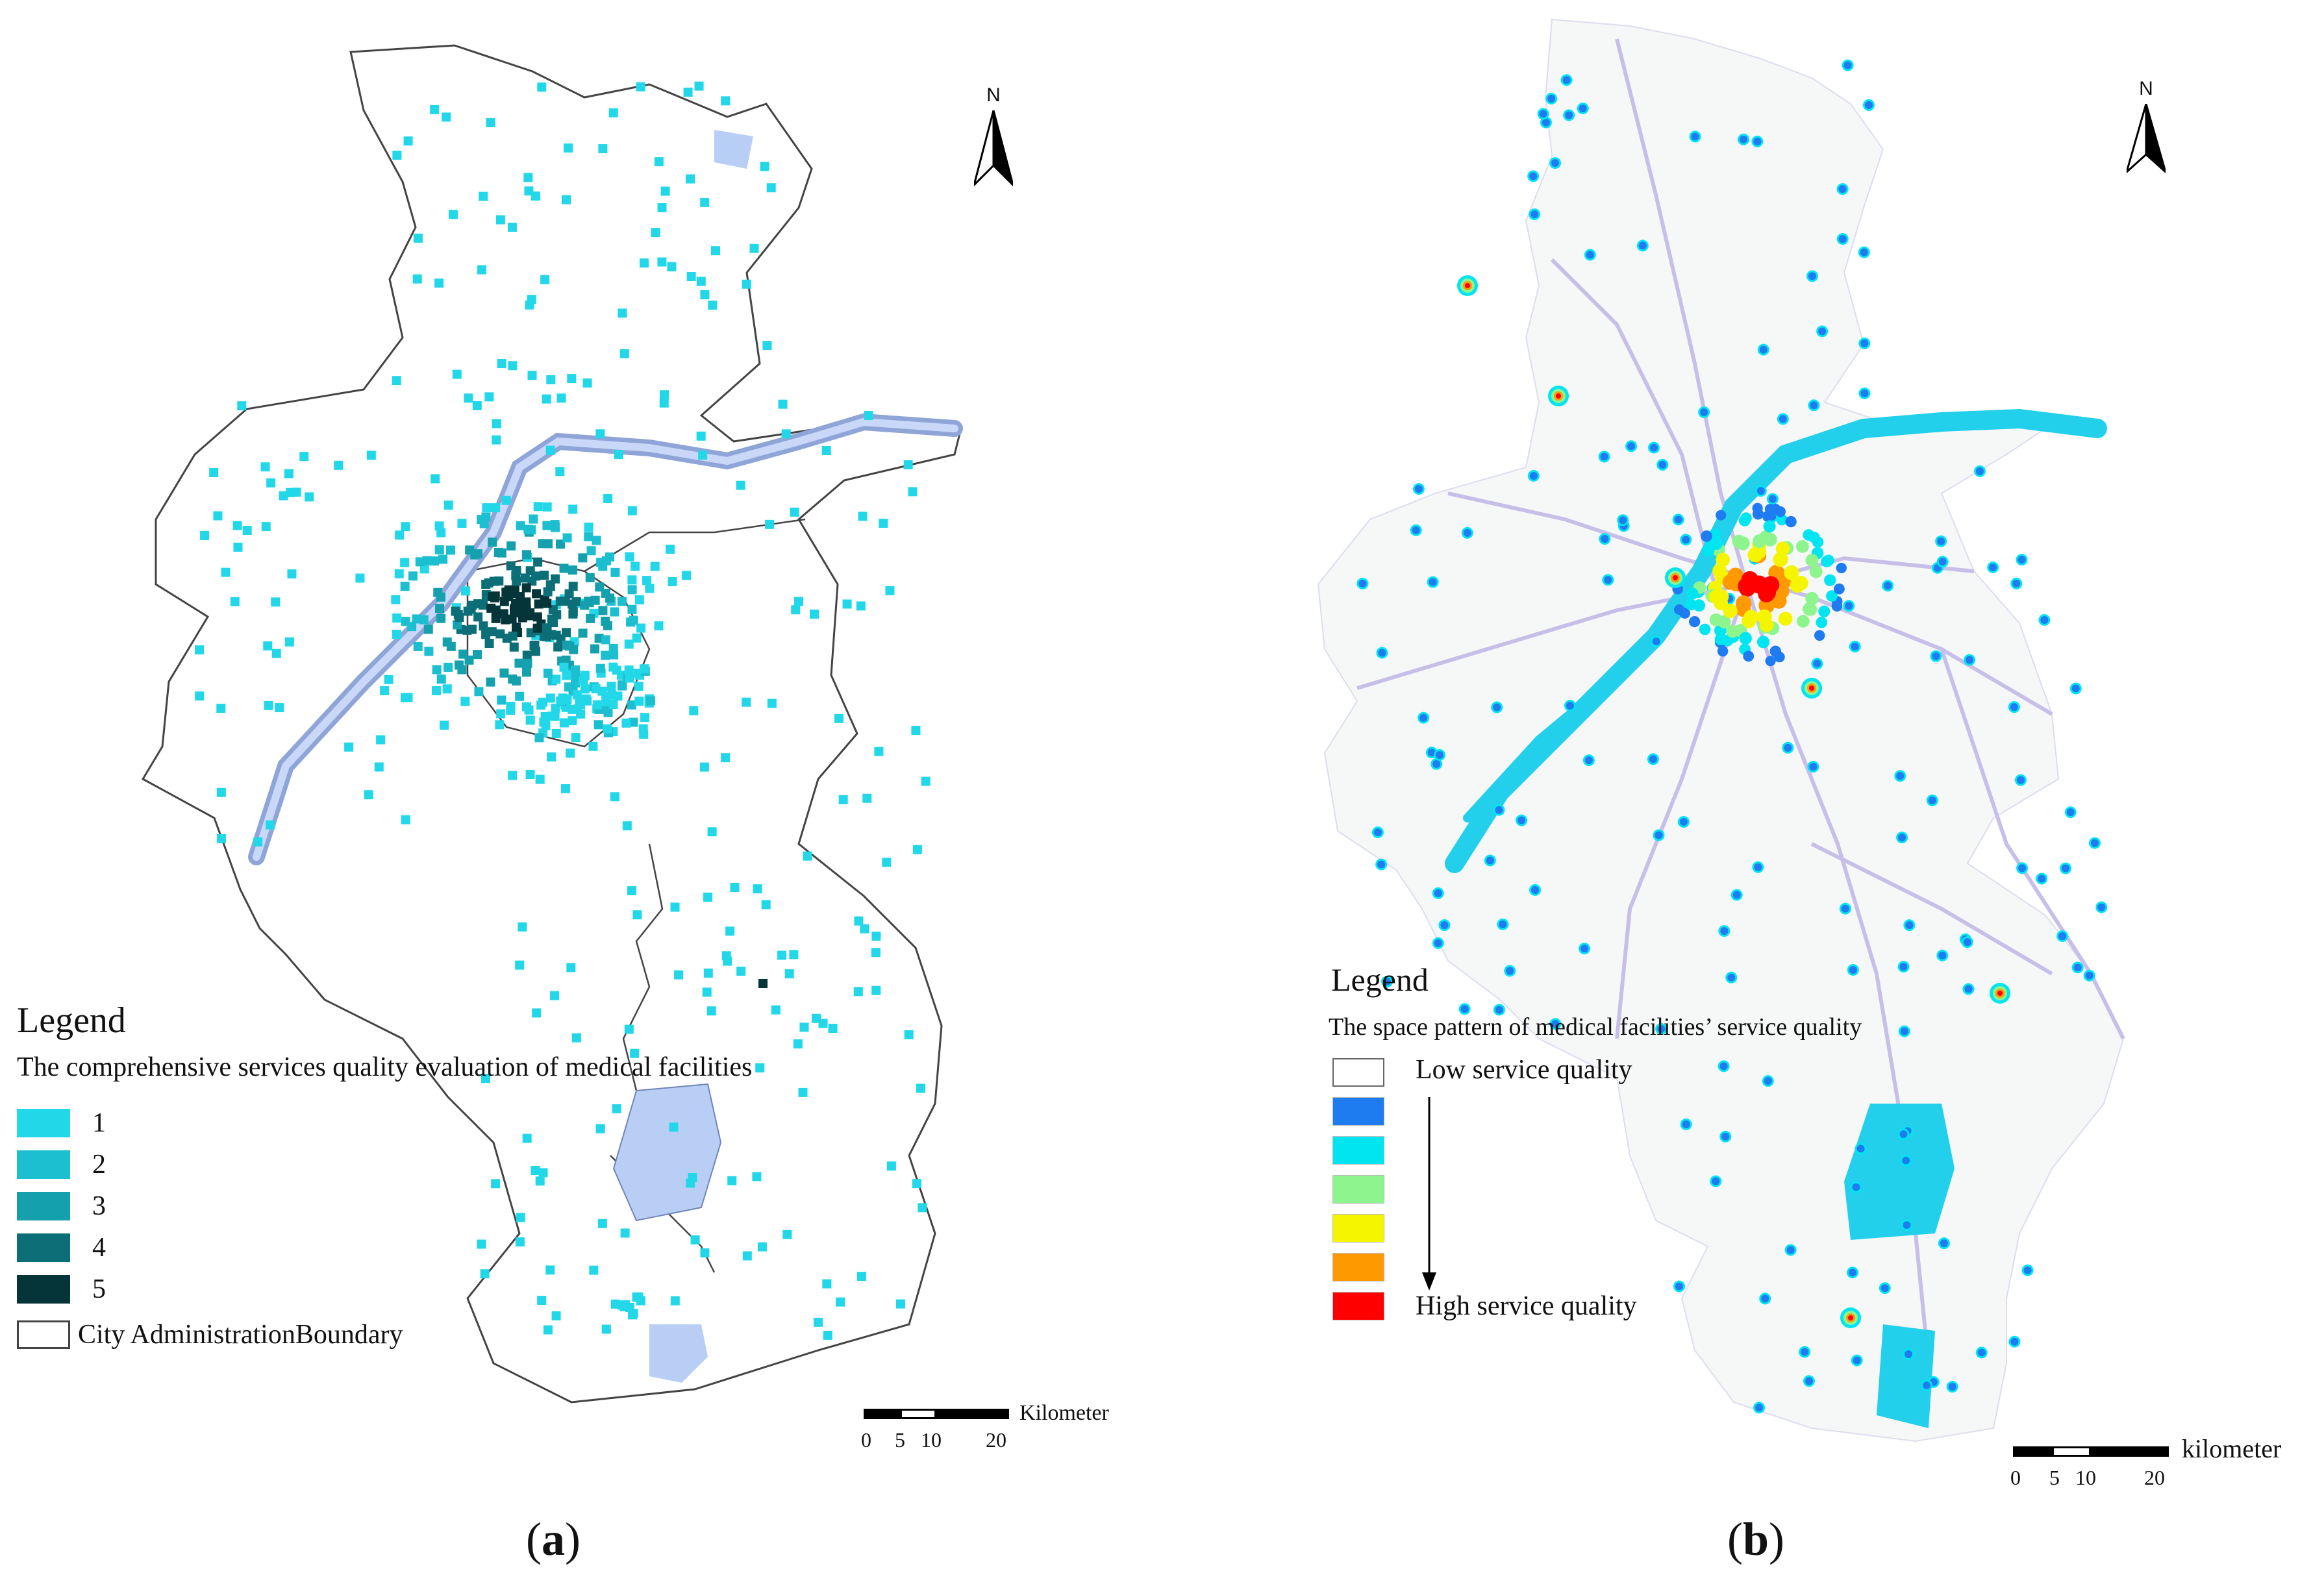 This screenshot has height=1584, width=2324. I want to click on legend-row-boundary: City AdministrationBoundary, so click(210, 1335).